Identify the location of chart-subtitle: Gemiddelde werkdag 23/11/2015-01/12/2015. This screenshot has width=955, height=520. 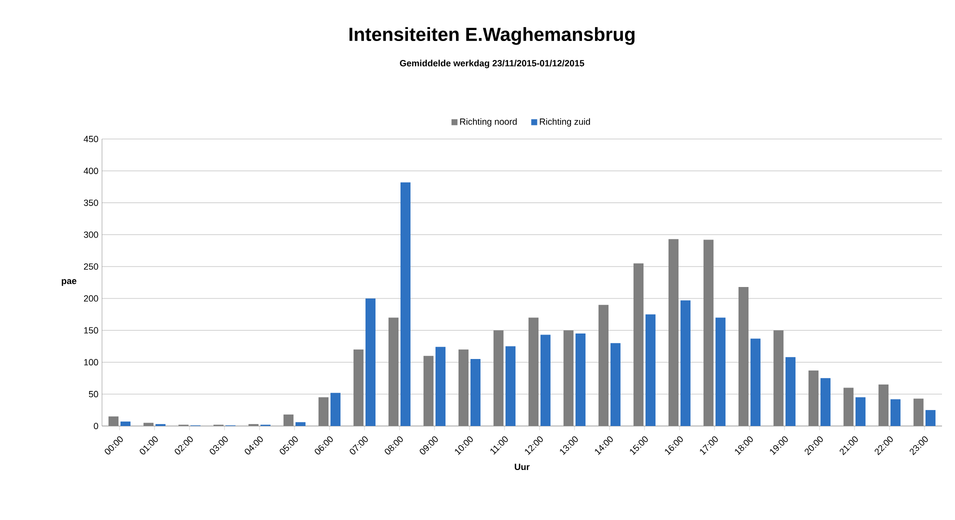
(492, 64).